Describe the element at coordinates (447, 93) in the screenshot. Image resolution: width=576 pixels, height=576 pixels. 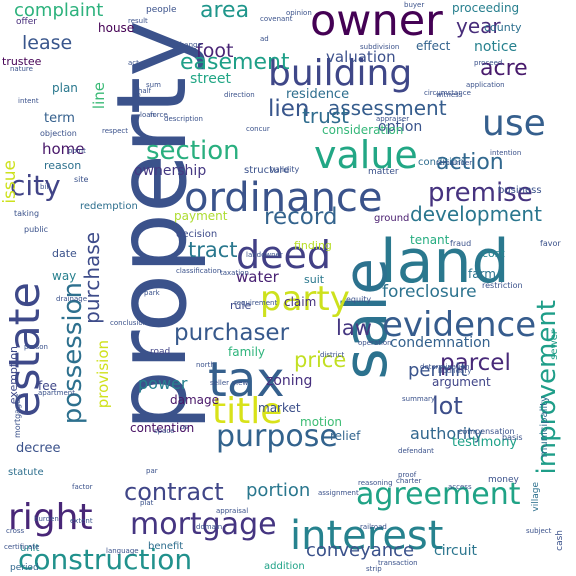
I see `cloud-word: circumstance` at that location.